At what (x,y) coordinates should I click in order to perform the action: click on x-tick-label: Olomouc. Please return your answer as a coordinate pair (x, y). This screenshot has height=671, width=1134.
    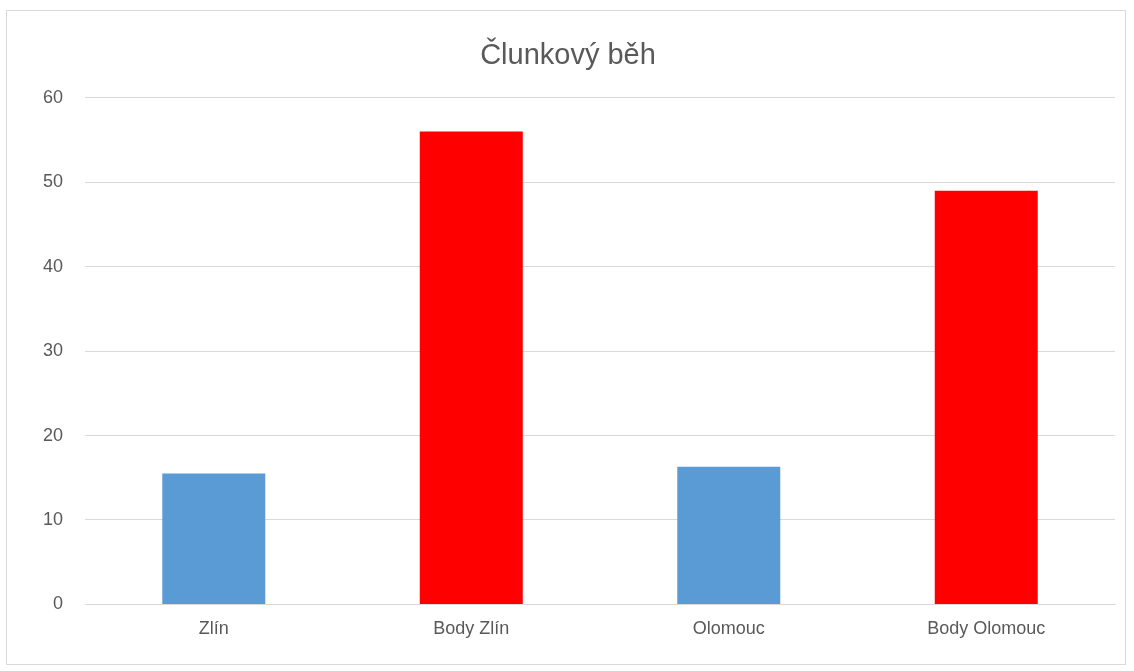
    Looking at the image, I should click on (728, 628).